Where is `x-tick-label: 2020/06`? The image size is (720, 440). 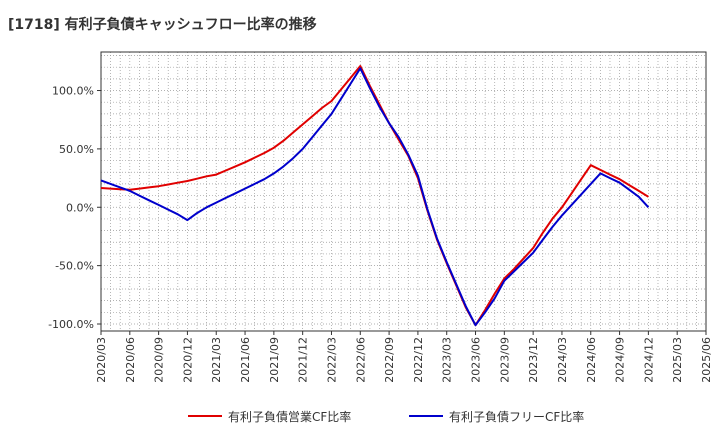
x-tick-label: 2020/06 is located at coordinates (130, 360).